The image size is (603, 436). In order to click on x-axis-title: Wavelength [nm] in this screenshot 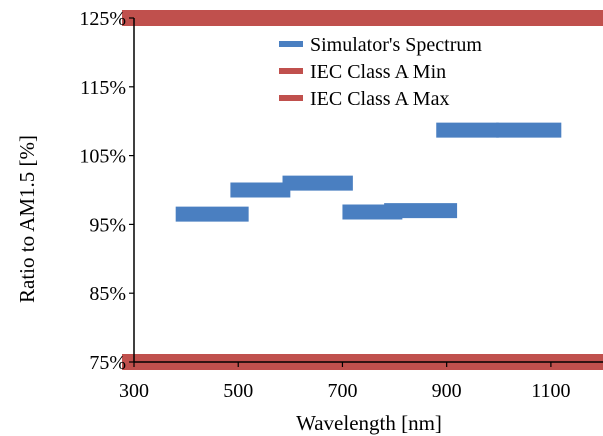, I will do `click(369, 423)`.